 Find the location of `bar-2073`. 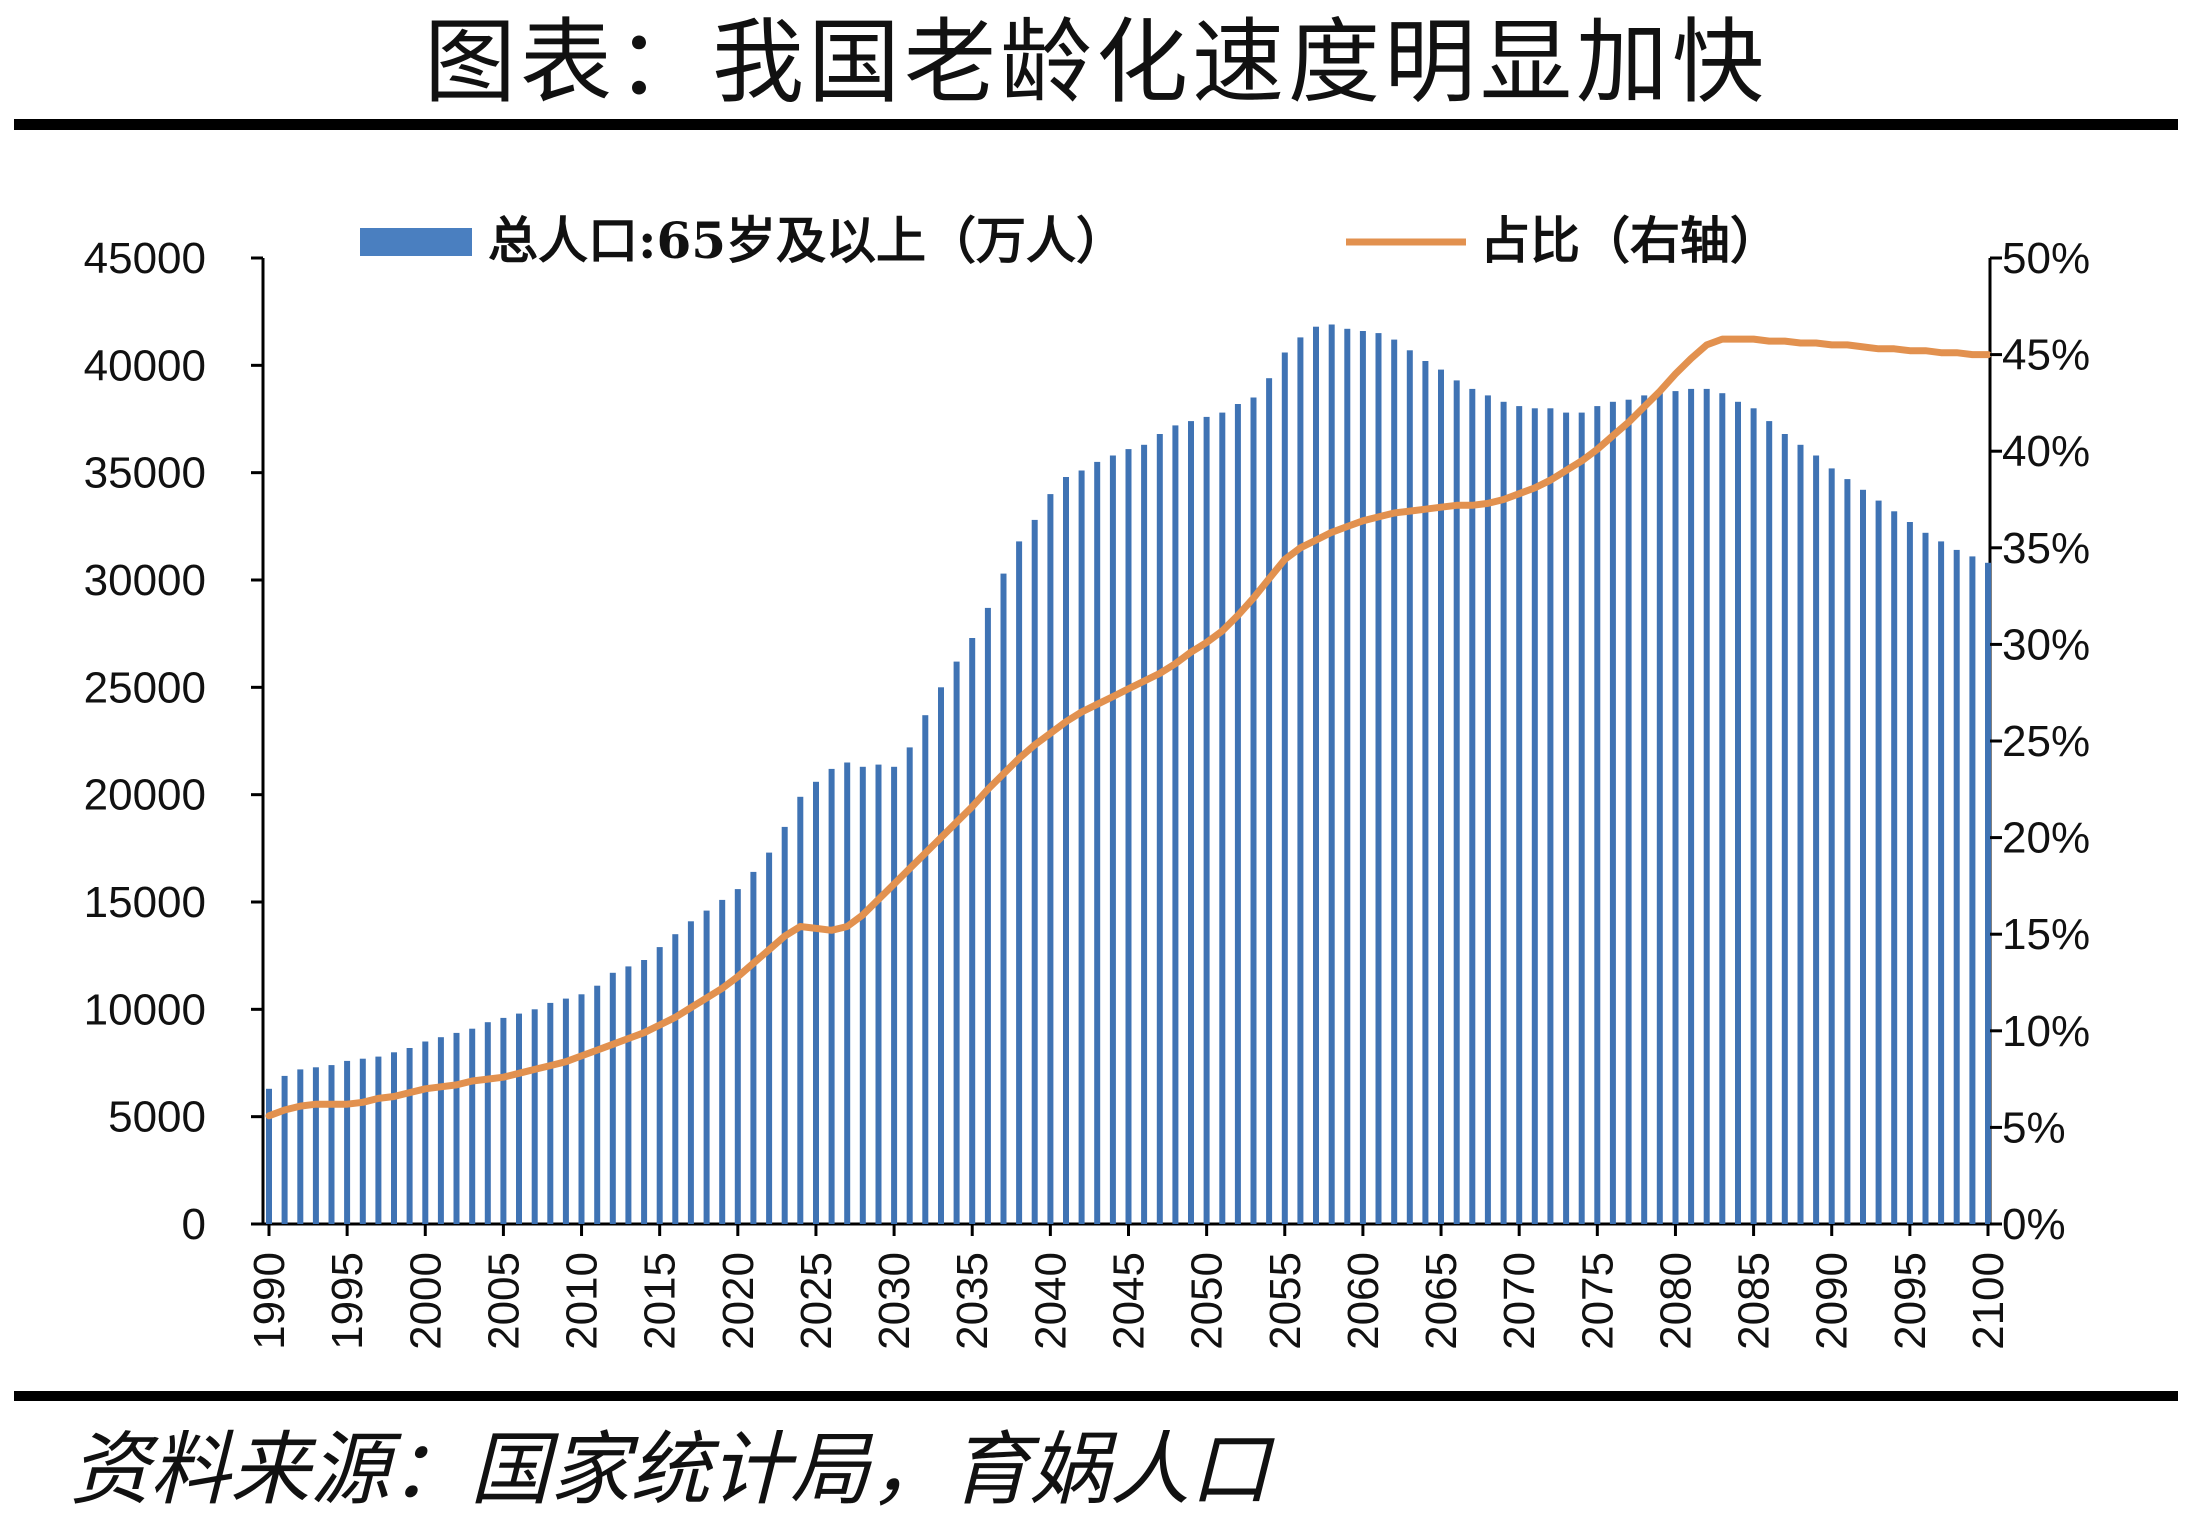

bar-2073 is located at coordinates (1566, 818).